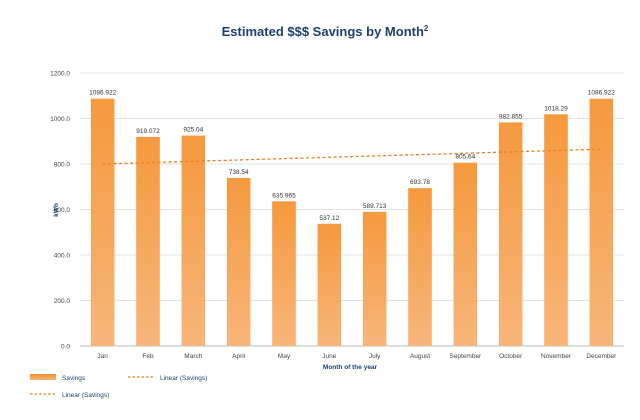  I want to click on data-label: 1018.29, so click(556, 108).